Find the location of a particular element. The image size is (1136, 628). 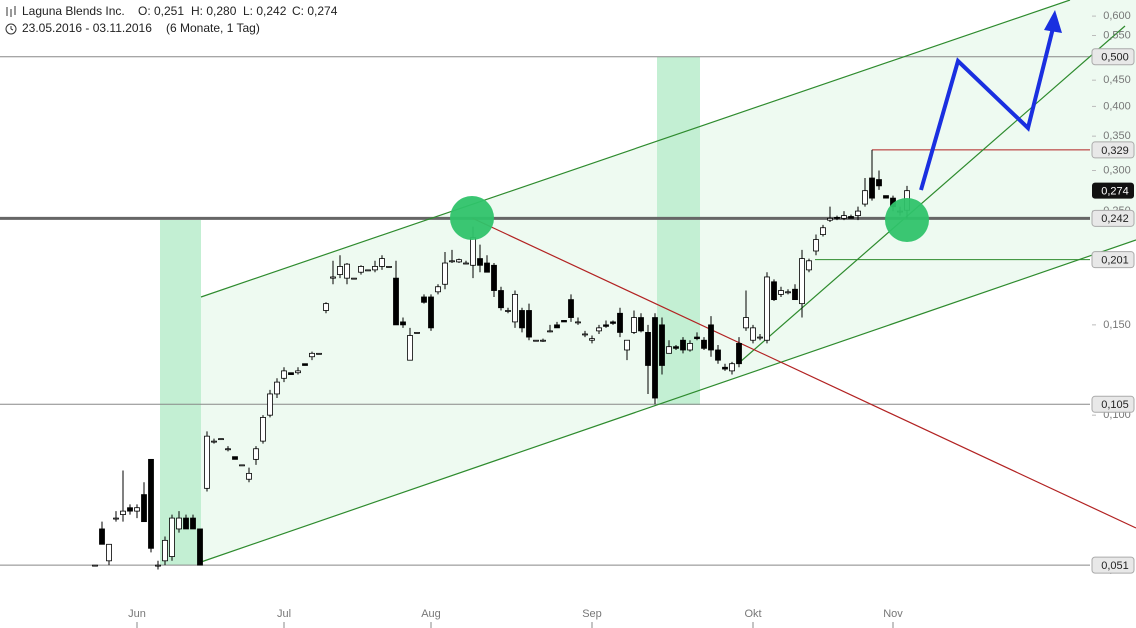

y-tick-label: 0,450 is located at coordinates (1117, 80).